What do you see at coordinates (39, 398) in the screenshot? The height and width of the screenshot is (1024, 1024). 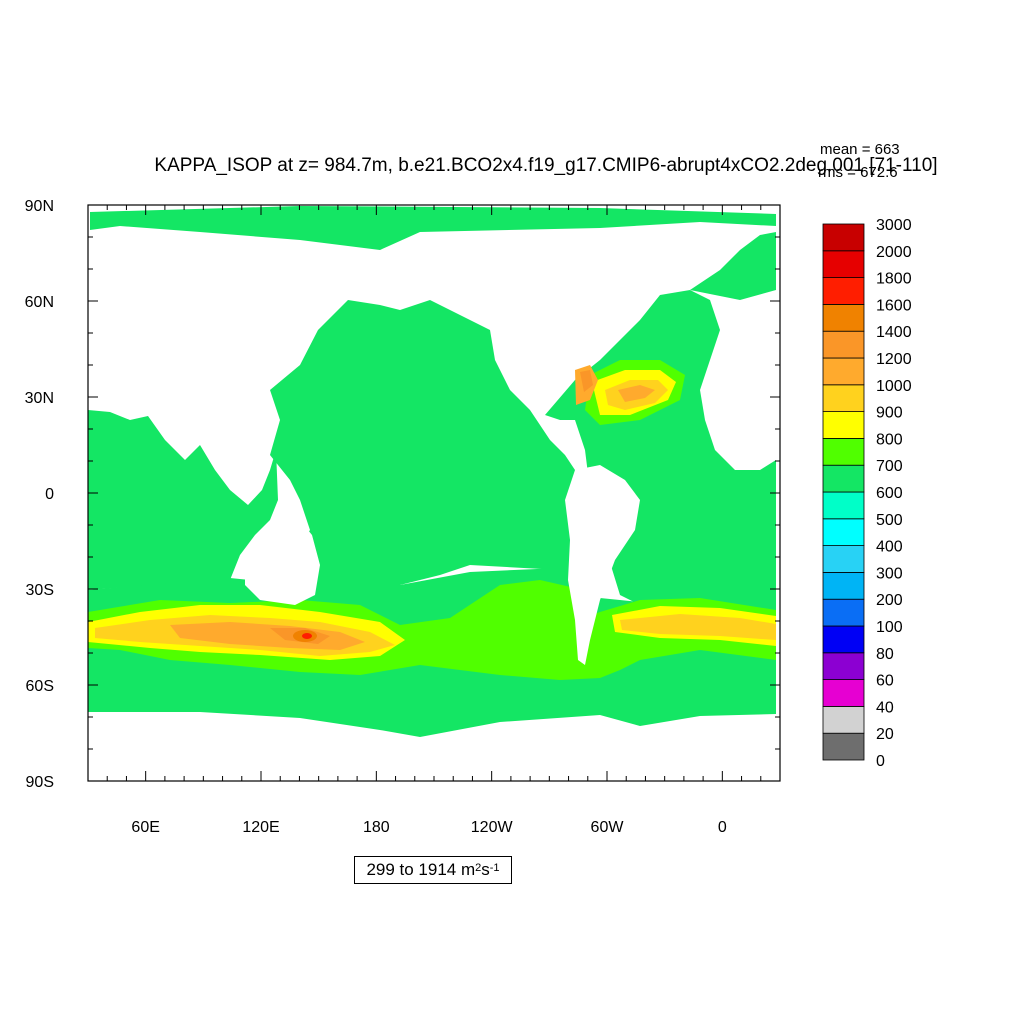 I see `y-tick-label: 30N` at bounding box center [39, 398].